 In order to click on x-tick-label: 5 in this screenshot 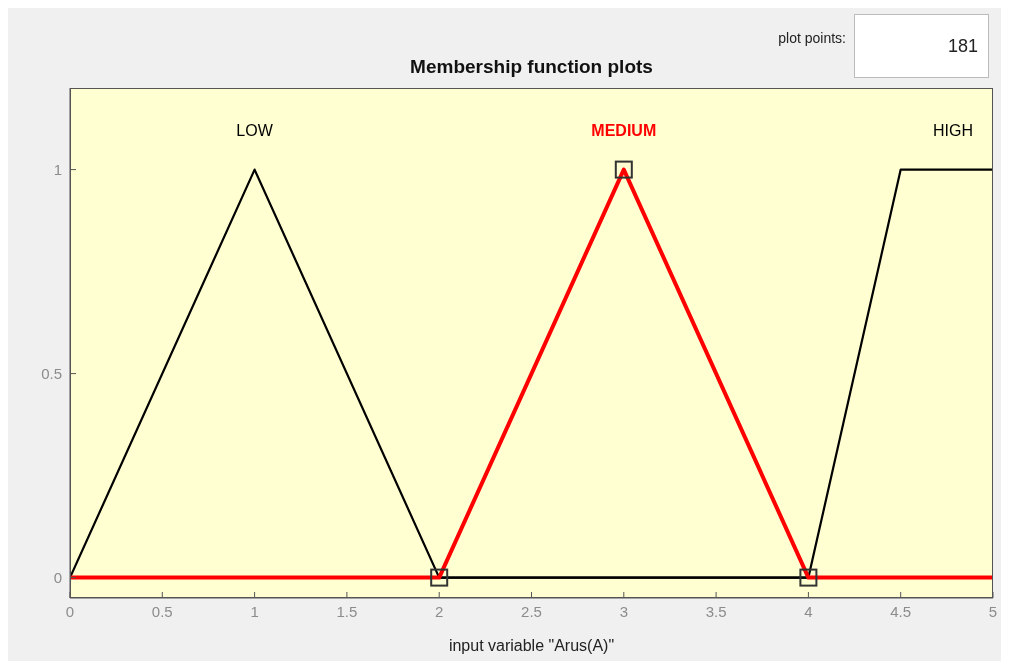, I will do `click(993, 611)`.